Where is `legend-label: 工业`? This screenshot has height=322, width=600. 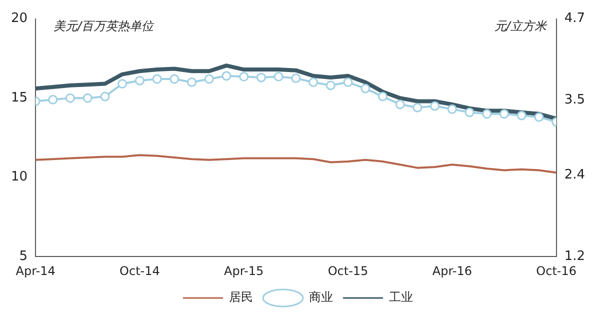
legend-label: 工业 is located at coordinates (401, 297).